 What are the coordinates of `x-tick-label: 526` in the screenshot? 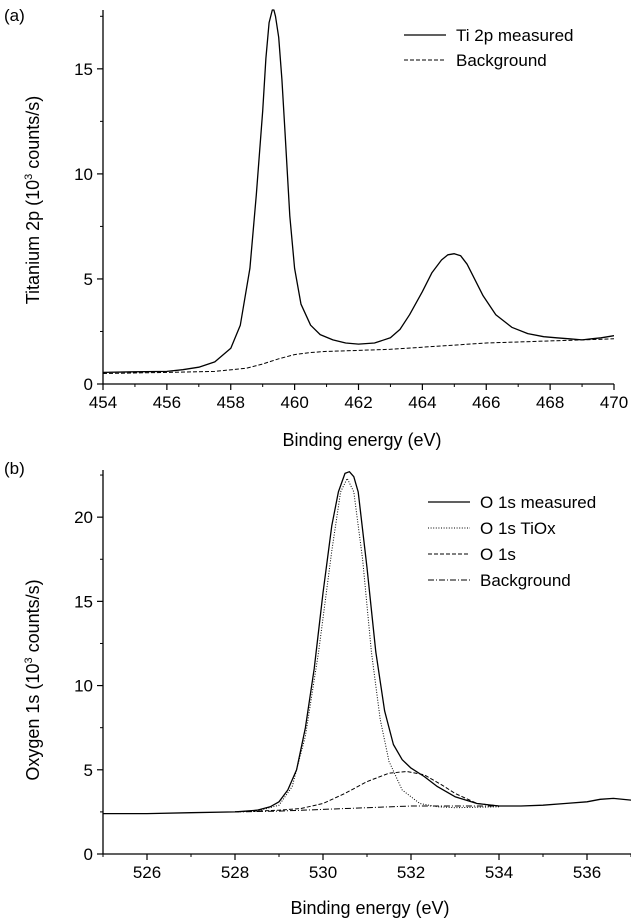 It's located at (147, 872).